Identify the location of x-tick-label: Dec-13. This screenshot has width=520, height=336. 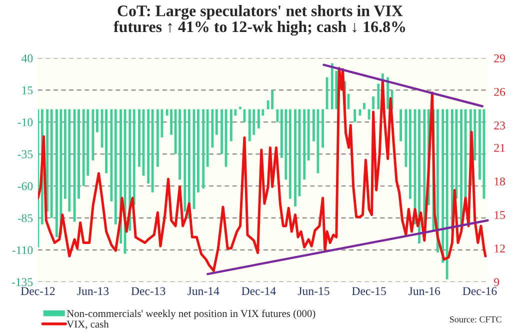
(148, 291).